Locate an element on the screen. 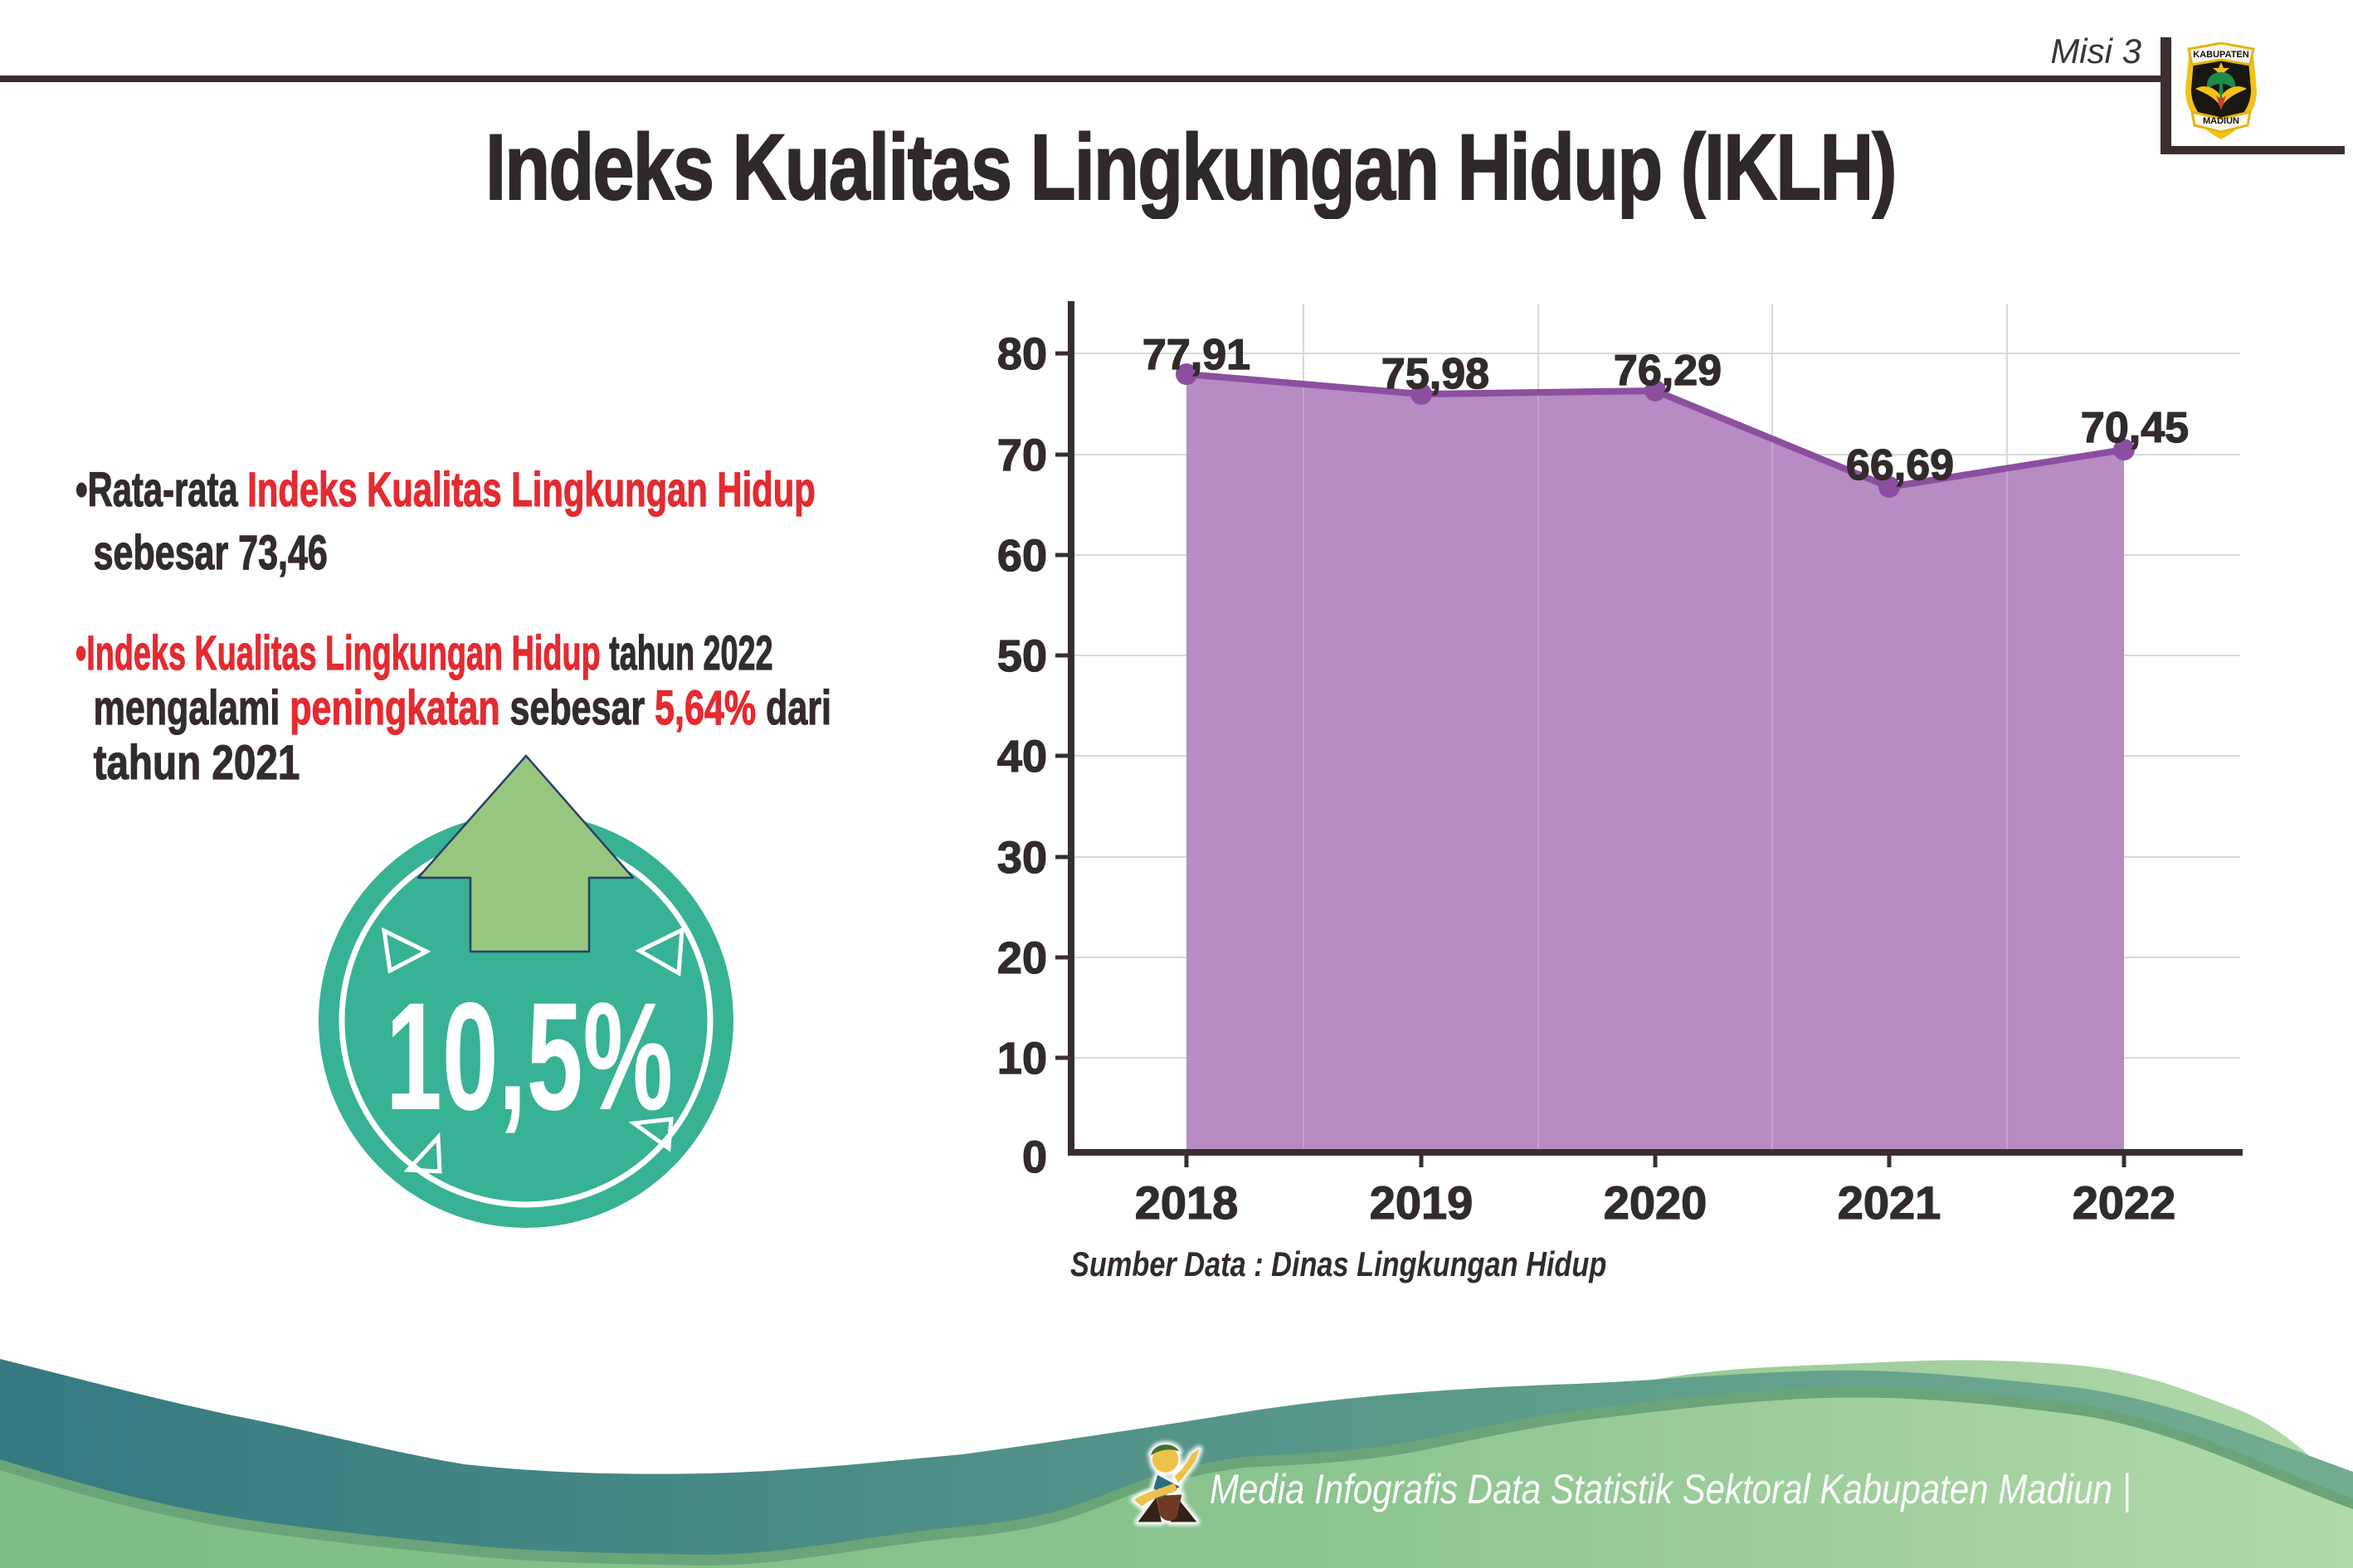 The width and height of the screenshot is (2353, 1568). svg-text: 0 is located at coordinates (1034, 1157).